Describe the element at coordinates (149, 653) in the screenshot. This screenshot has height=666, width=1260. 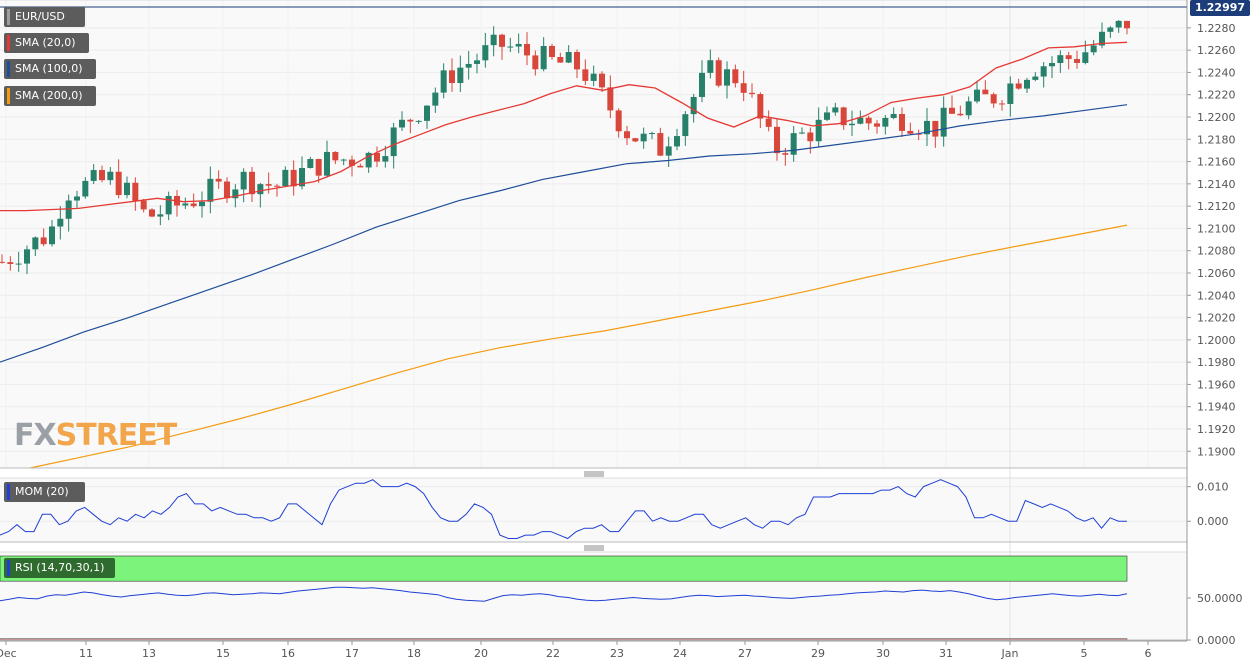
I see `x-tick-label: 13` at that location.